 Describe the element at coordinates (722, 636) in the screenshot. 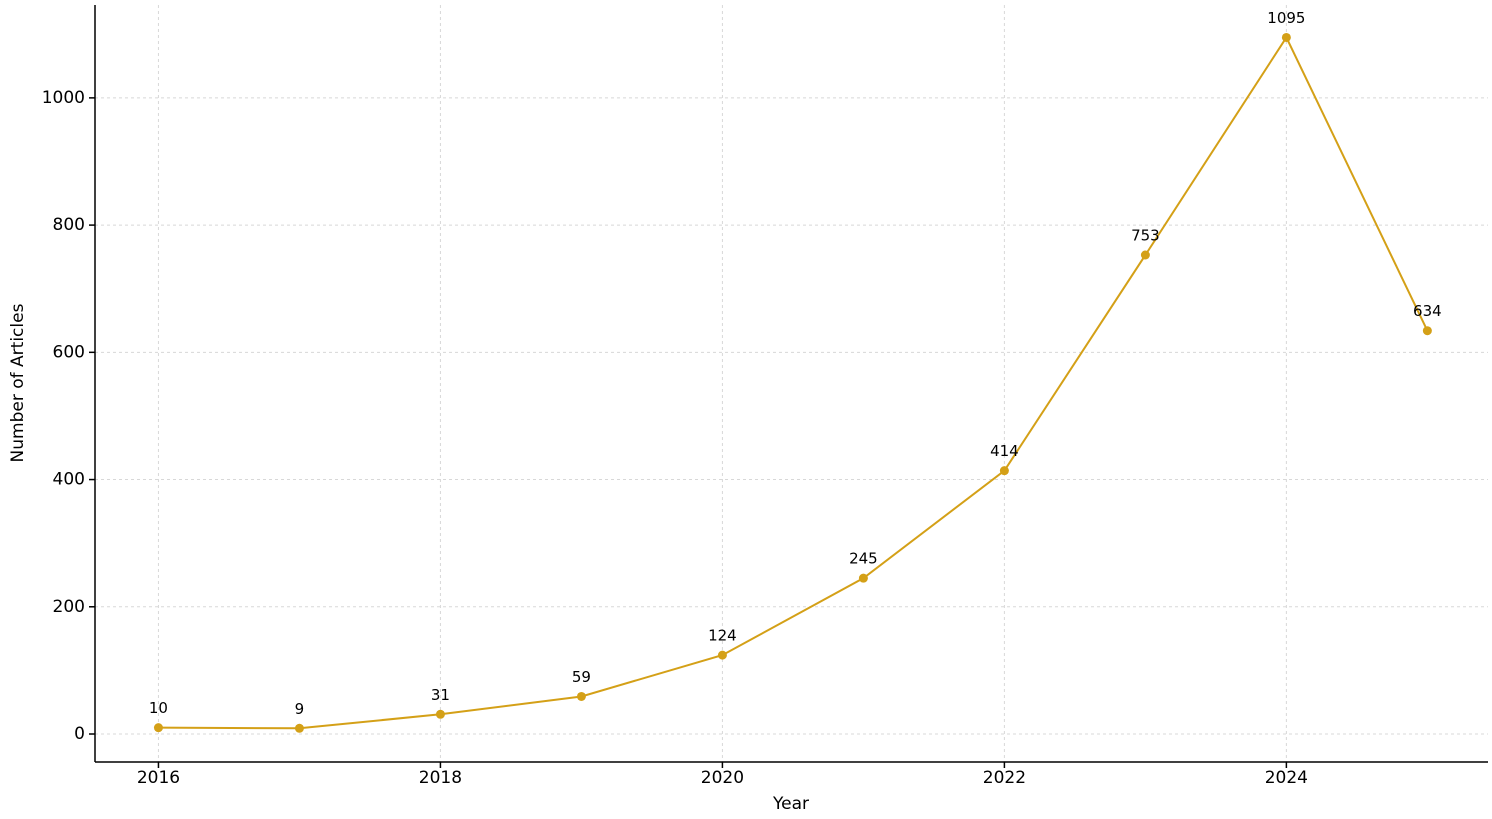

I see `data-label: 124` at that location.